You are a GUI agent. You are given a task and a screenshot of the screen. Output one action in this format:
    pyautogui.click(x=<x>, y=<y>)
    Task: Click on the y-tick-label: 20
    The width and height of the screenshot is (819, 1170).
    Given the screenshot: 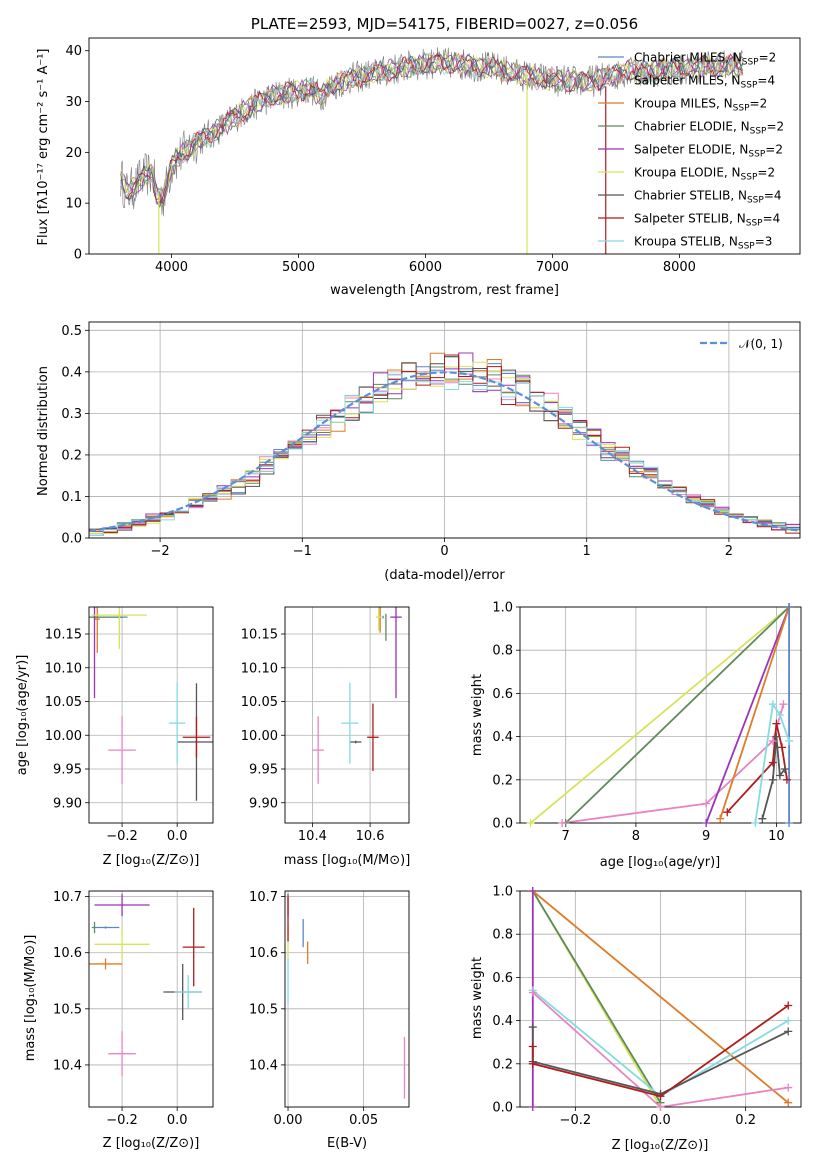 What is the action you would take?
    pyautogui.click(x=73, y=153)
    